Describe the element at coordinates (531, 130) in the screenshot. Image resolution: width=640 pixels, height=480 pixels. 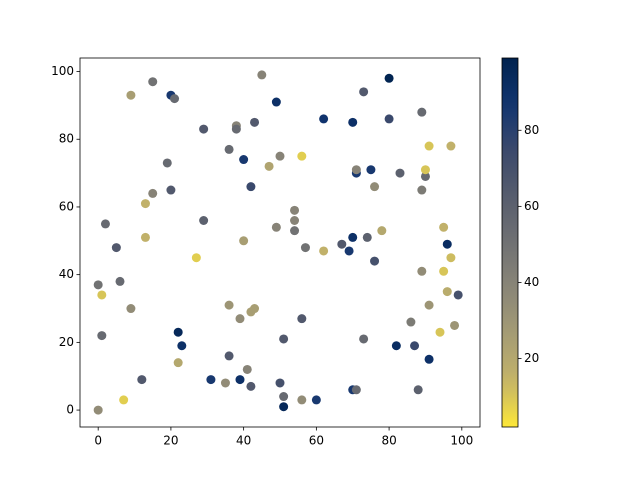
I see `colorbar-tick-label: 80` at that location.